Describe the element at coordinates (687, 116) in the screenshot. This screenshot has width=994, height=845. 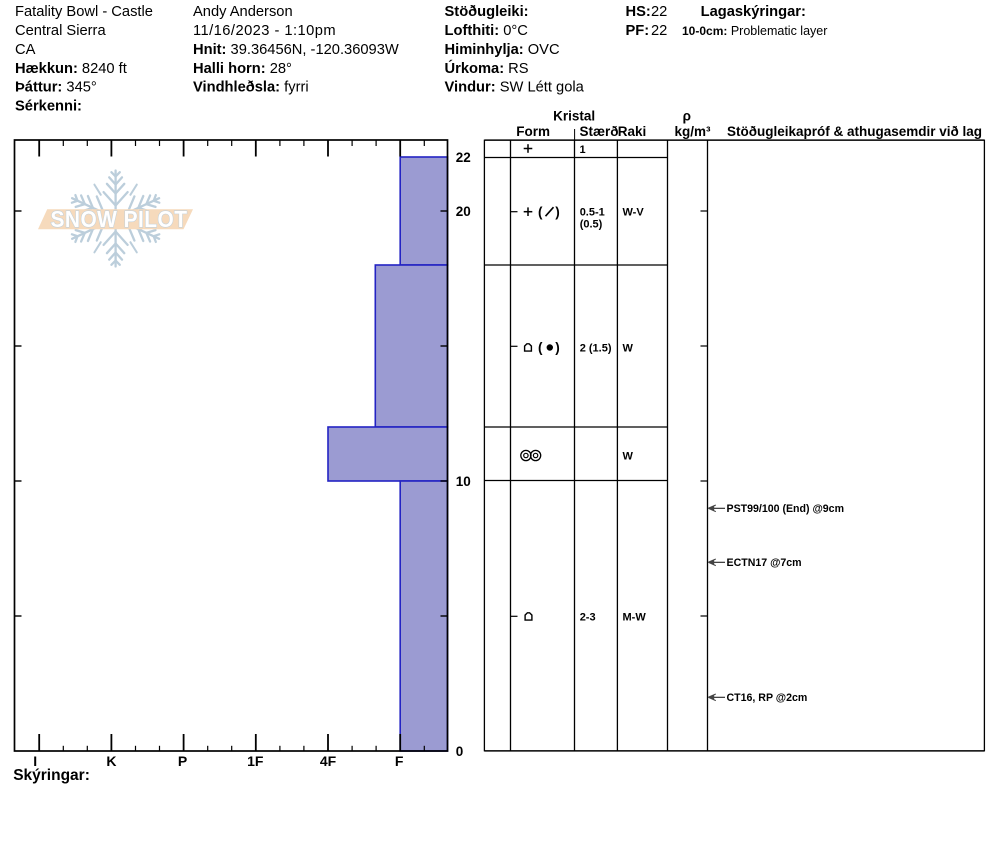
I see `svg-text: ρ` at that location.